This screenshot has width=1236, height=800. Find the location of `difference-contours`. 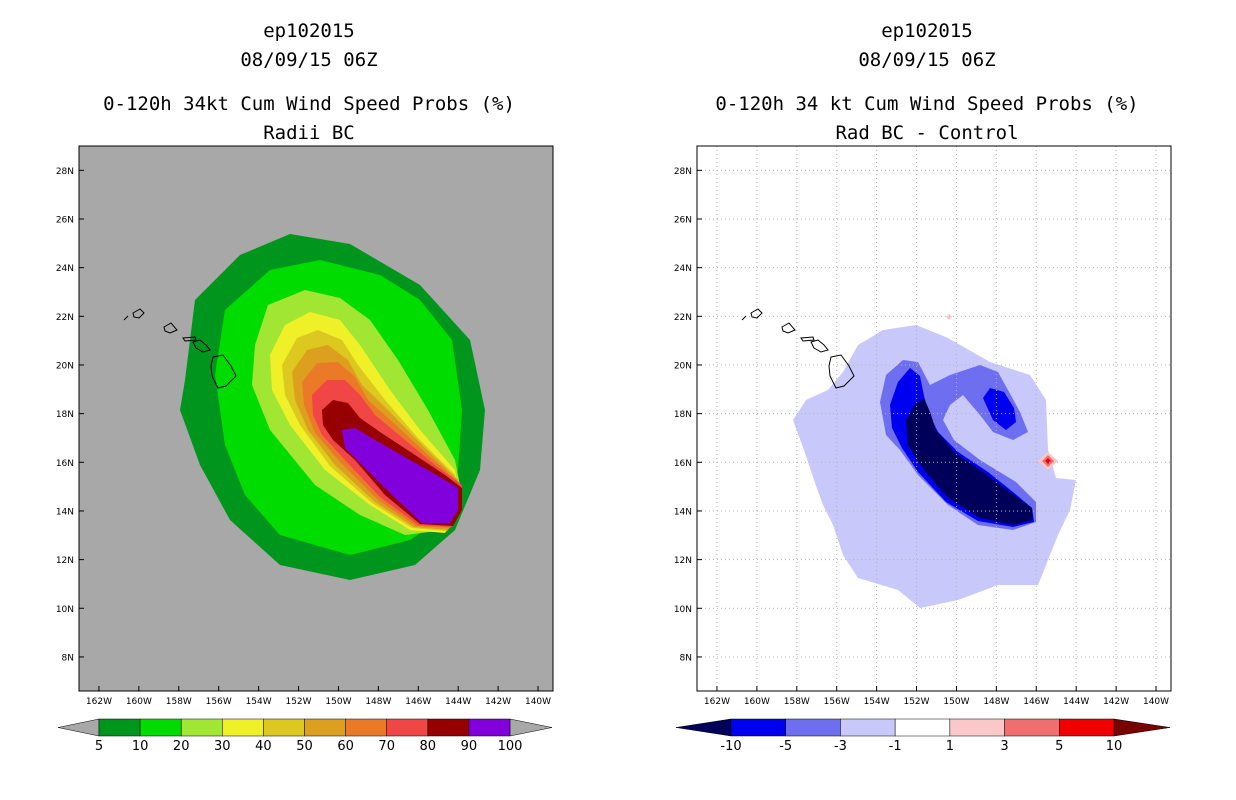

difference-contours is located at coordinates (934, 461).